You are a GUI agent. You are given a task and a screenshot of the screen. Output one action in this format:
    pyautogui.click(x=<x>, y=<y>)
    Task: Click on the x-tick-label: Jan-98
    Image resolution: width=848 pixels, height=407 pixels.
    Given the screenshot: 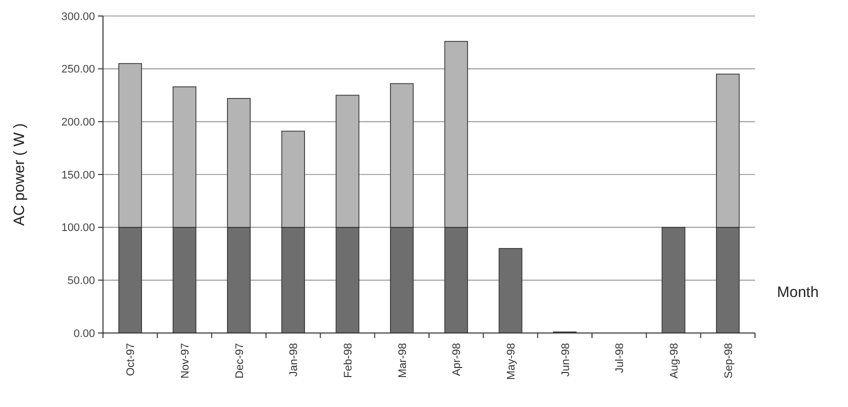 What is the action you would take?
    pyautogui.click(x=294, y=360)
    